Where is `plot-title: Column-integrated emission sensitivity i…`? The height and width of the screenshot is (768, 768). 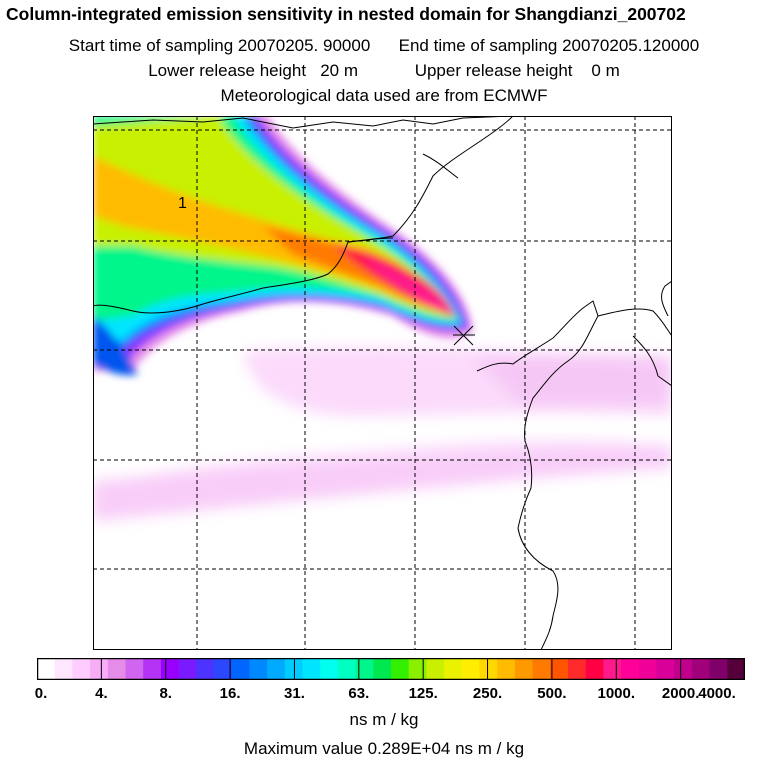 plot-title: Column-integrated emission sensitivity i… is located at coordinates (346, 14).